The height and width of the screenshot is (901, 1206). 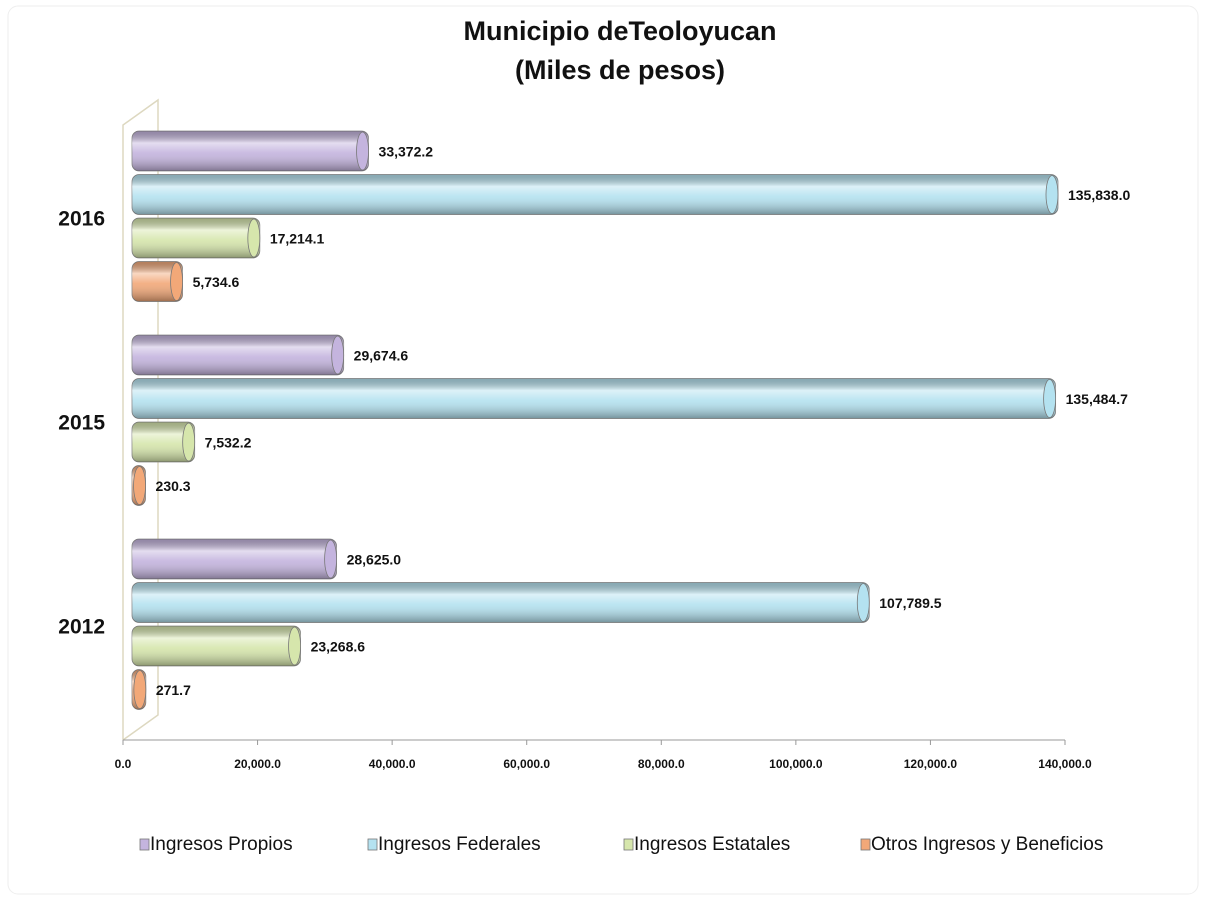 What do you see at coordinates (140, 419) in the screenshot?
I see `back-wall` at bounding box center [140, 419].